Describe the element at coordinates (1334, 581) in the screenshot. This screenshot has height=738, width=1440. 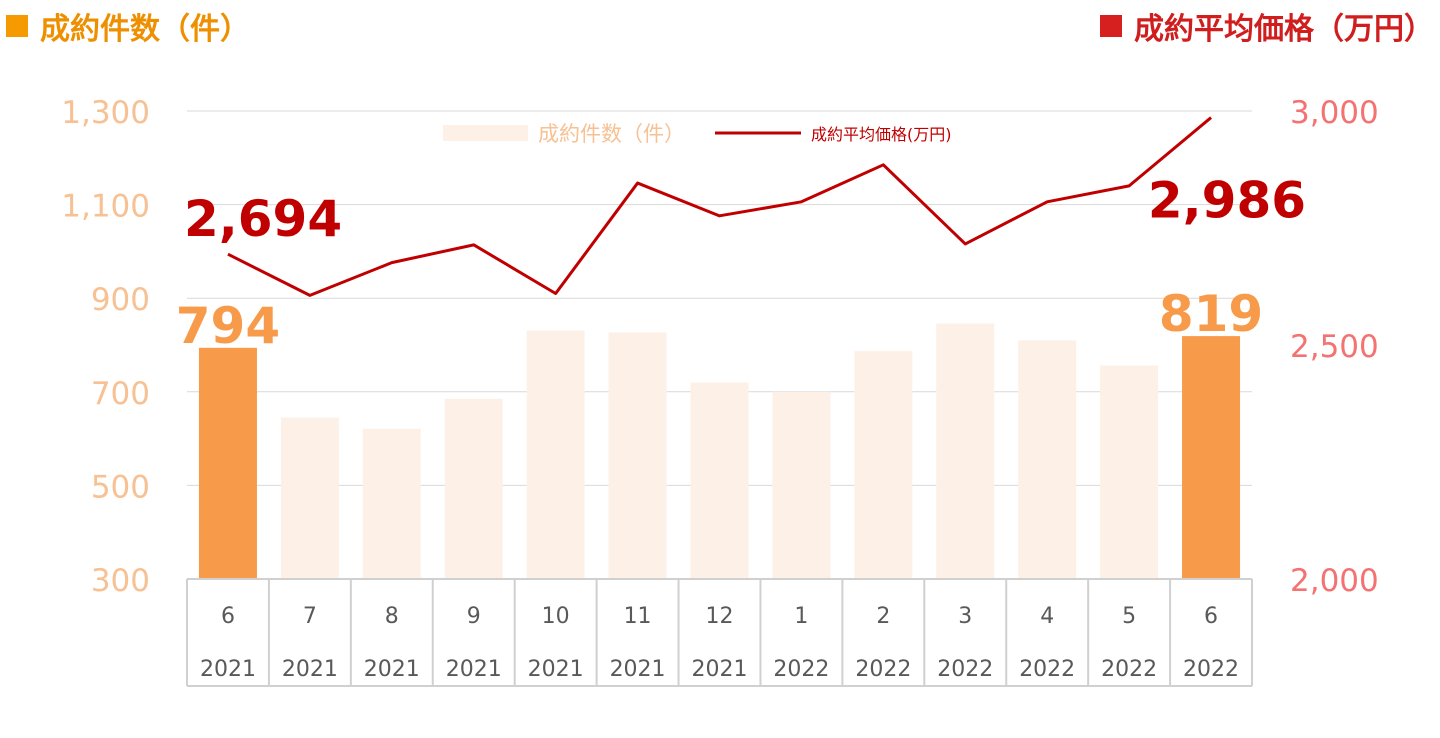
I see `right-axis-tick: 2,000` at that location.